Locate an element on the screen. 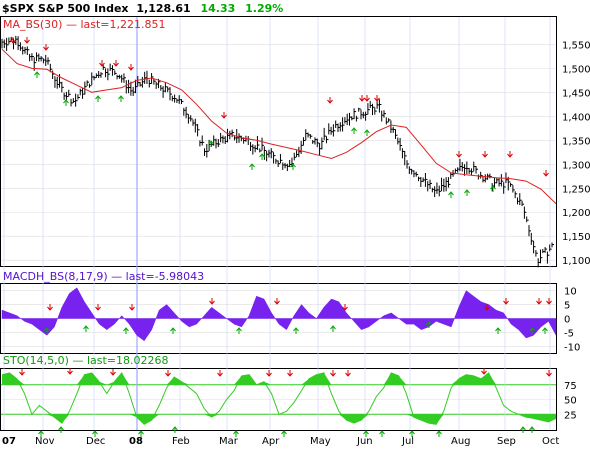  macd-histogram is located at coordinates (279, 314).